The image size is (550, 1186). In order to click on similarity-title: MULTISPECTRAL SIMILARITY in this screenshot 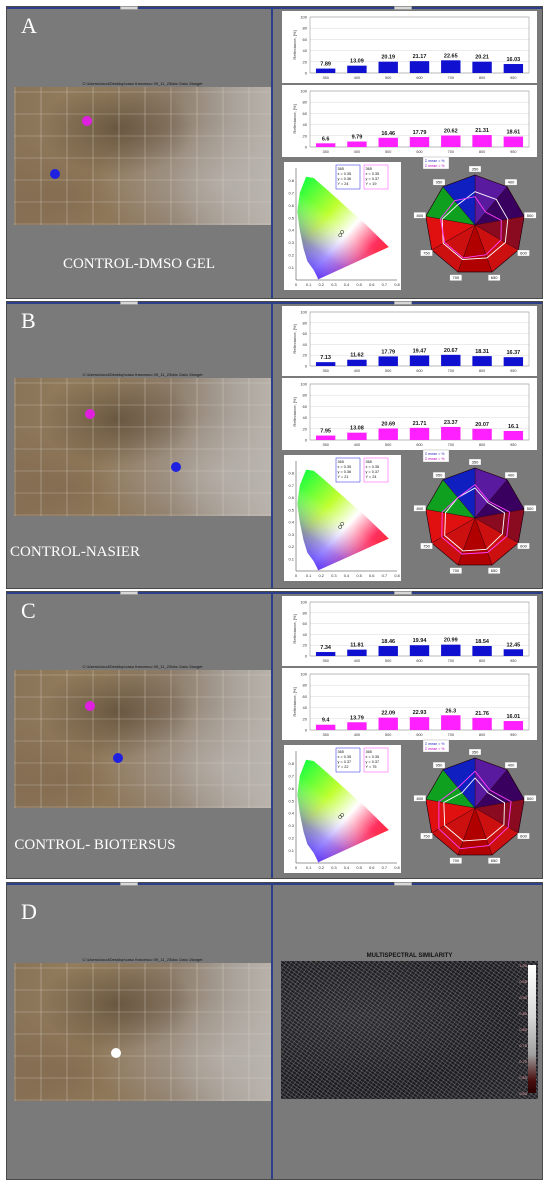, I will do `click(409, 956)`.